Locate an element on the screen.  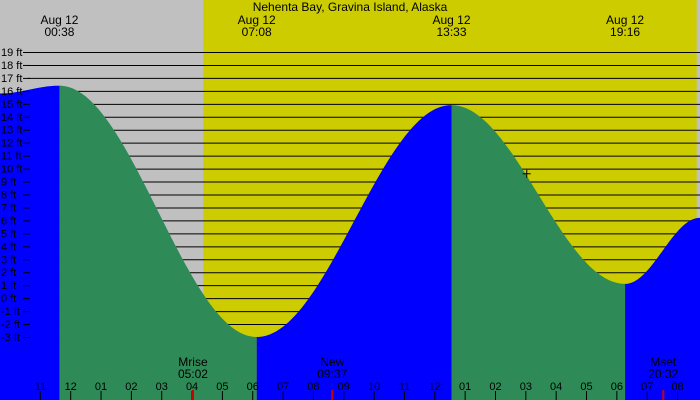
y-tick-label: -2 ft is located at coordinates (10, 325).